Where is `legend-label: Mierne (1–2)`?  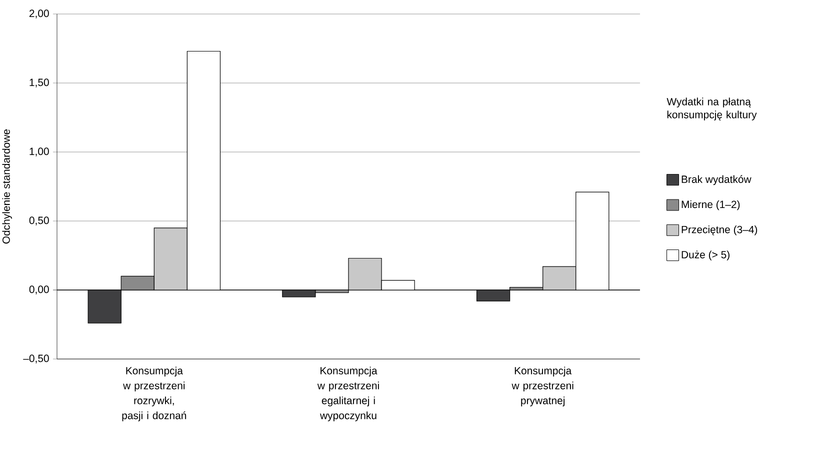 legend-label: Mierne (1–2) is located at coordinates (711, 205).